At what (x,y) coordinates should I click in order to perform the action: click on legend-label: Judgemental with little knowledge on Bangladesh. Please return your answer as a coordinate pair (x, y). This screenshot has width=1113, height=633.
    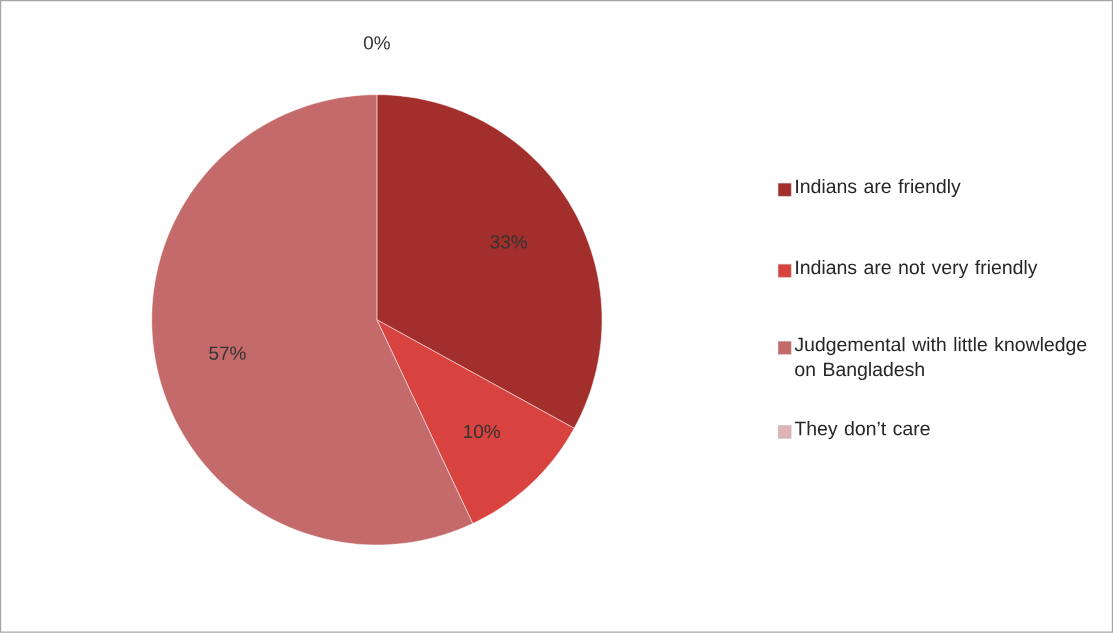
    Looking at the image, I should click on (940, 359).